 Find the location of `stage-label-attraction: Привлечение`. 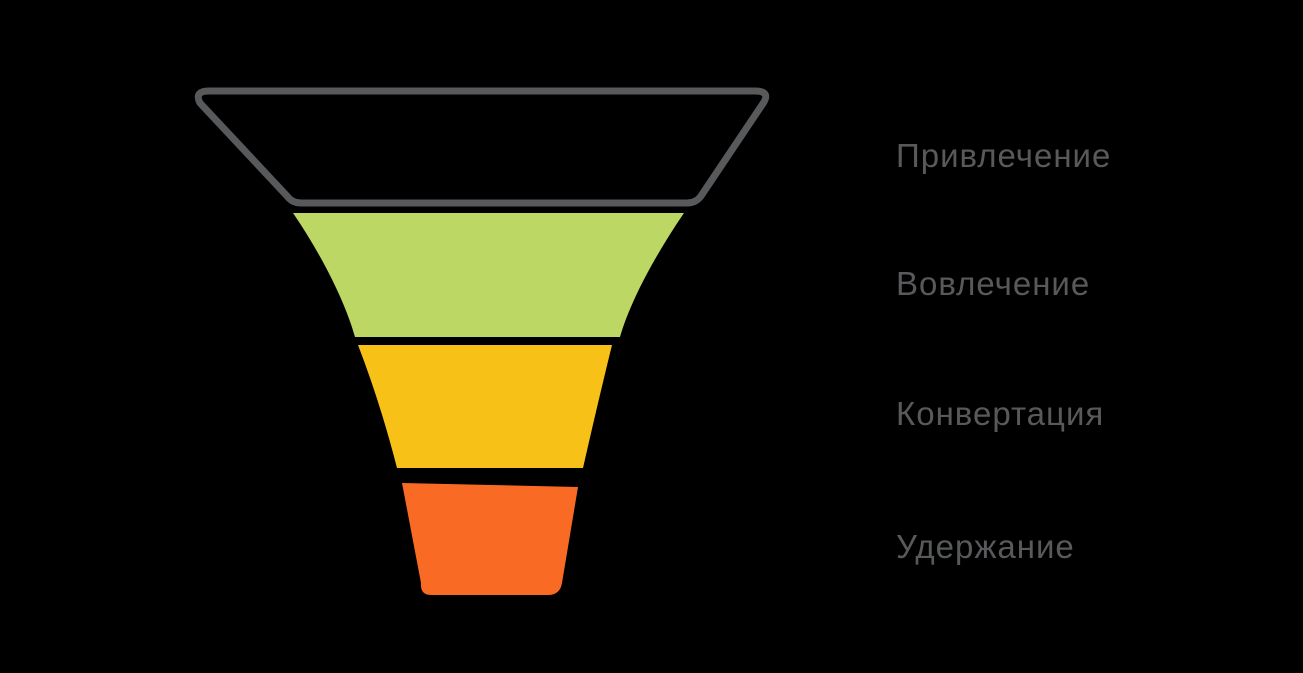

stage-label-attraction: Привлечение is located at coordinates (1004, 155).